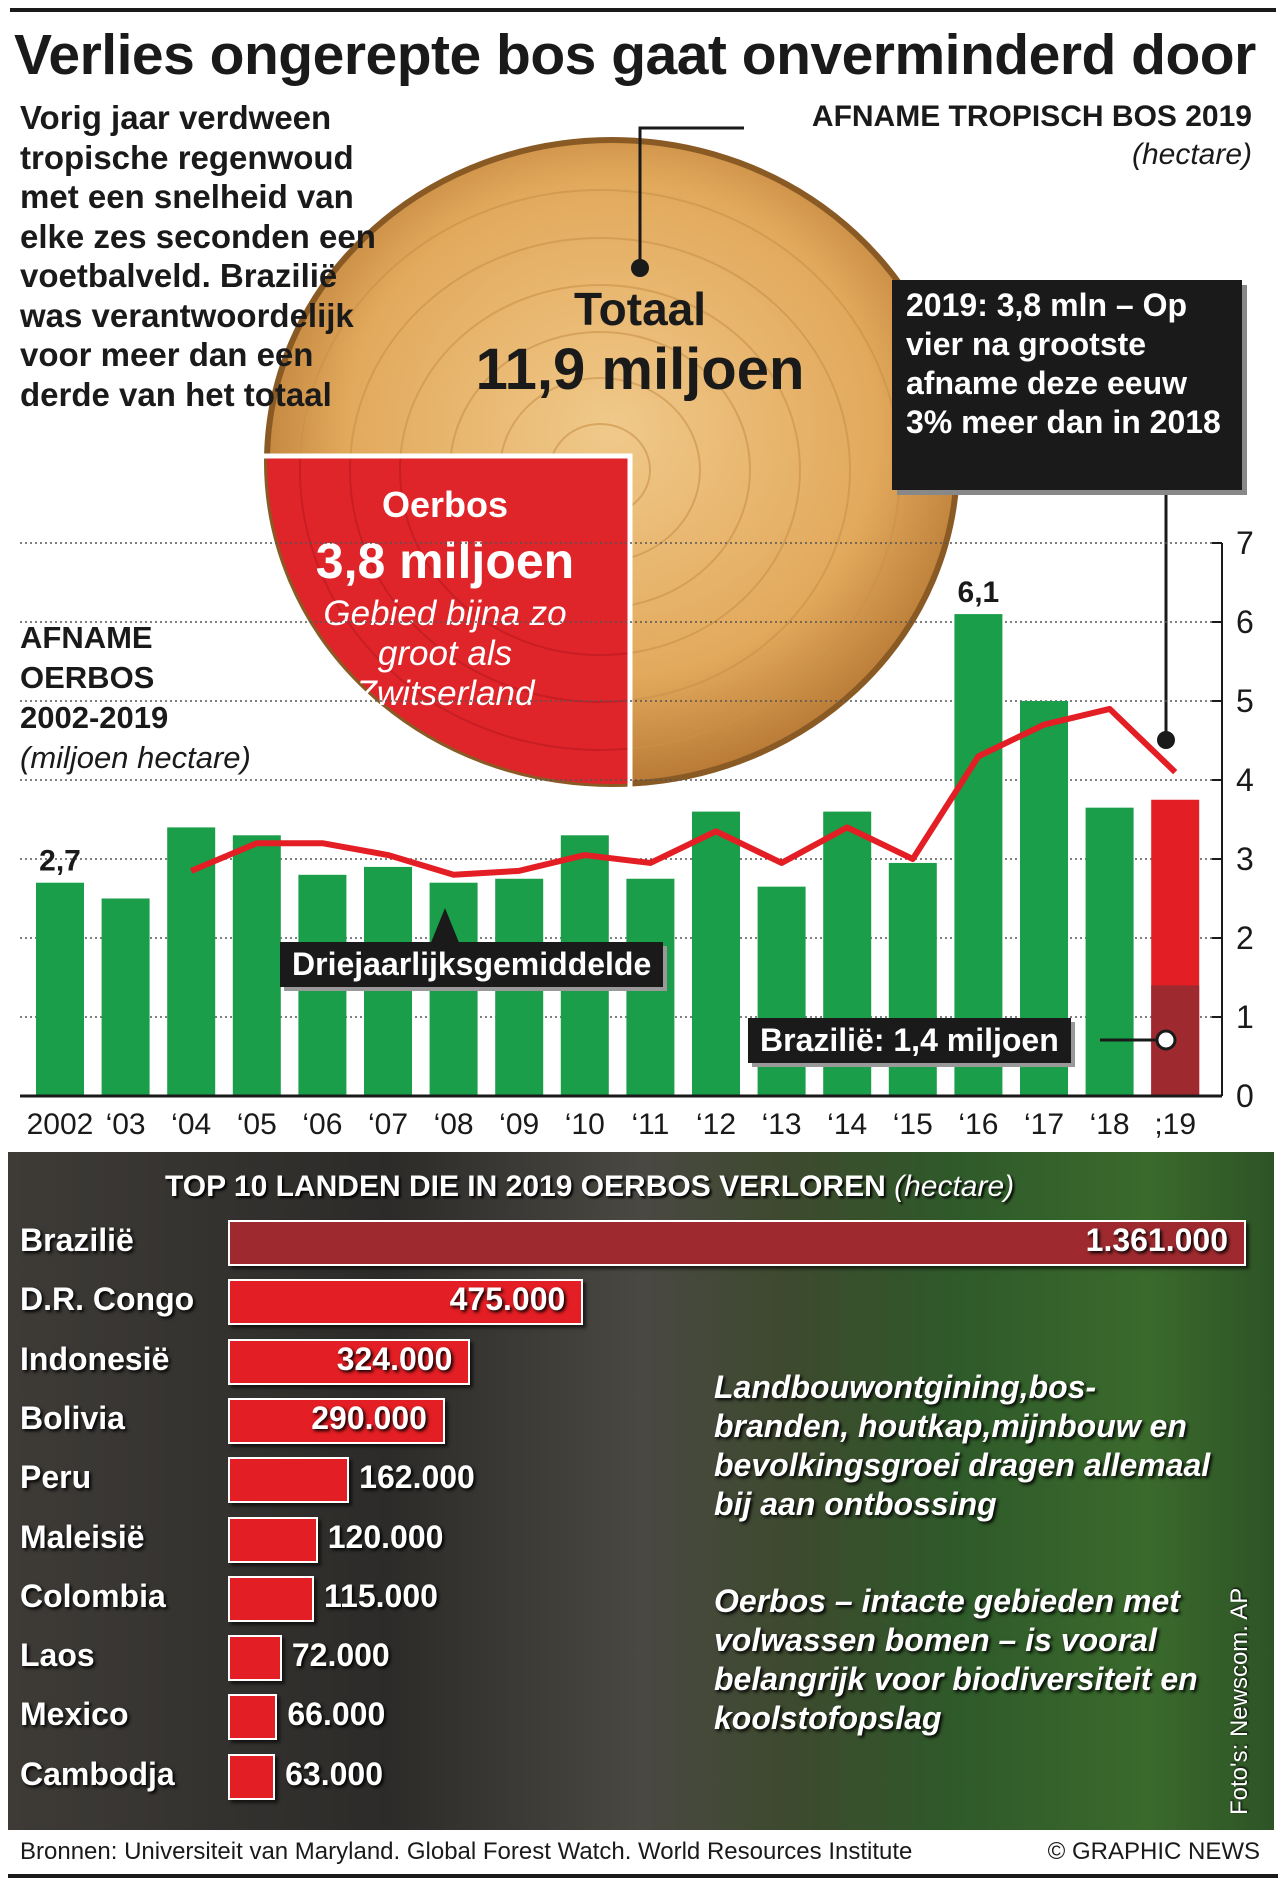 This screenshot has height=1886, width=1286. I want to click on country-label: Cambodja, so click(97, 1773).